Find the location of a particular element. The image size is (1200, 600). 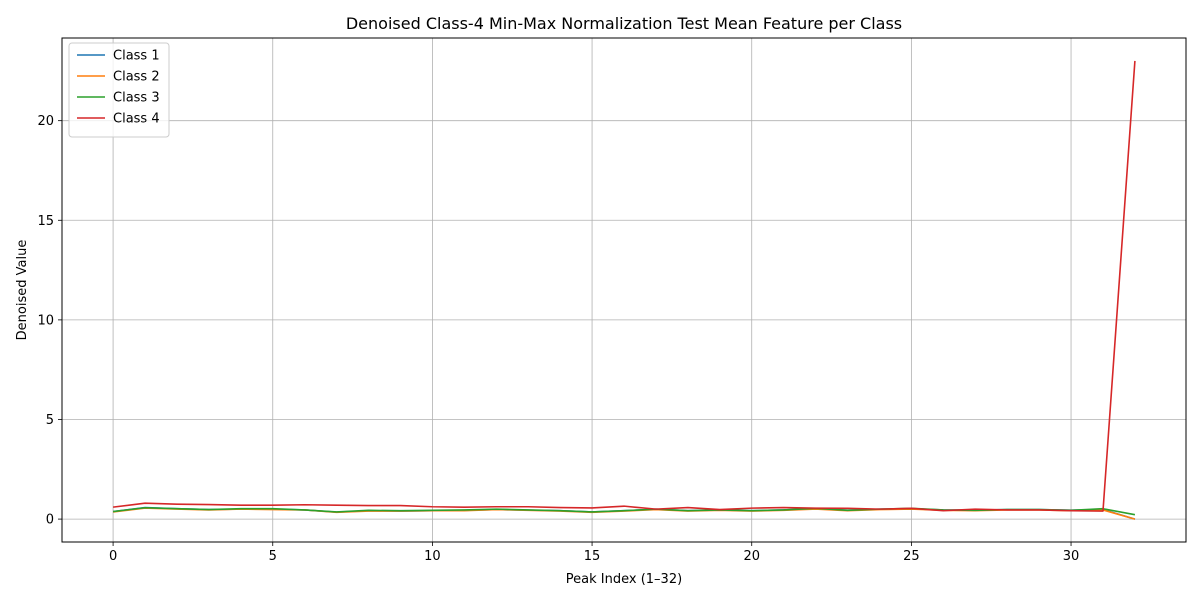

y-tick-label: 10 is located at coordinates (45, 320).